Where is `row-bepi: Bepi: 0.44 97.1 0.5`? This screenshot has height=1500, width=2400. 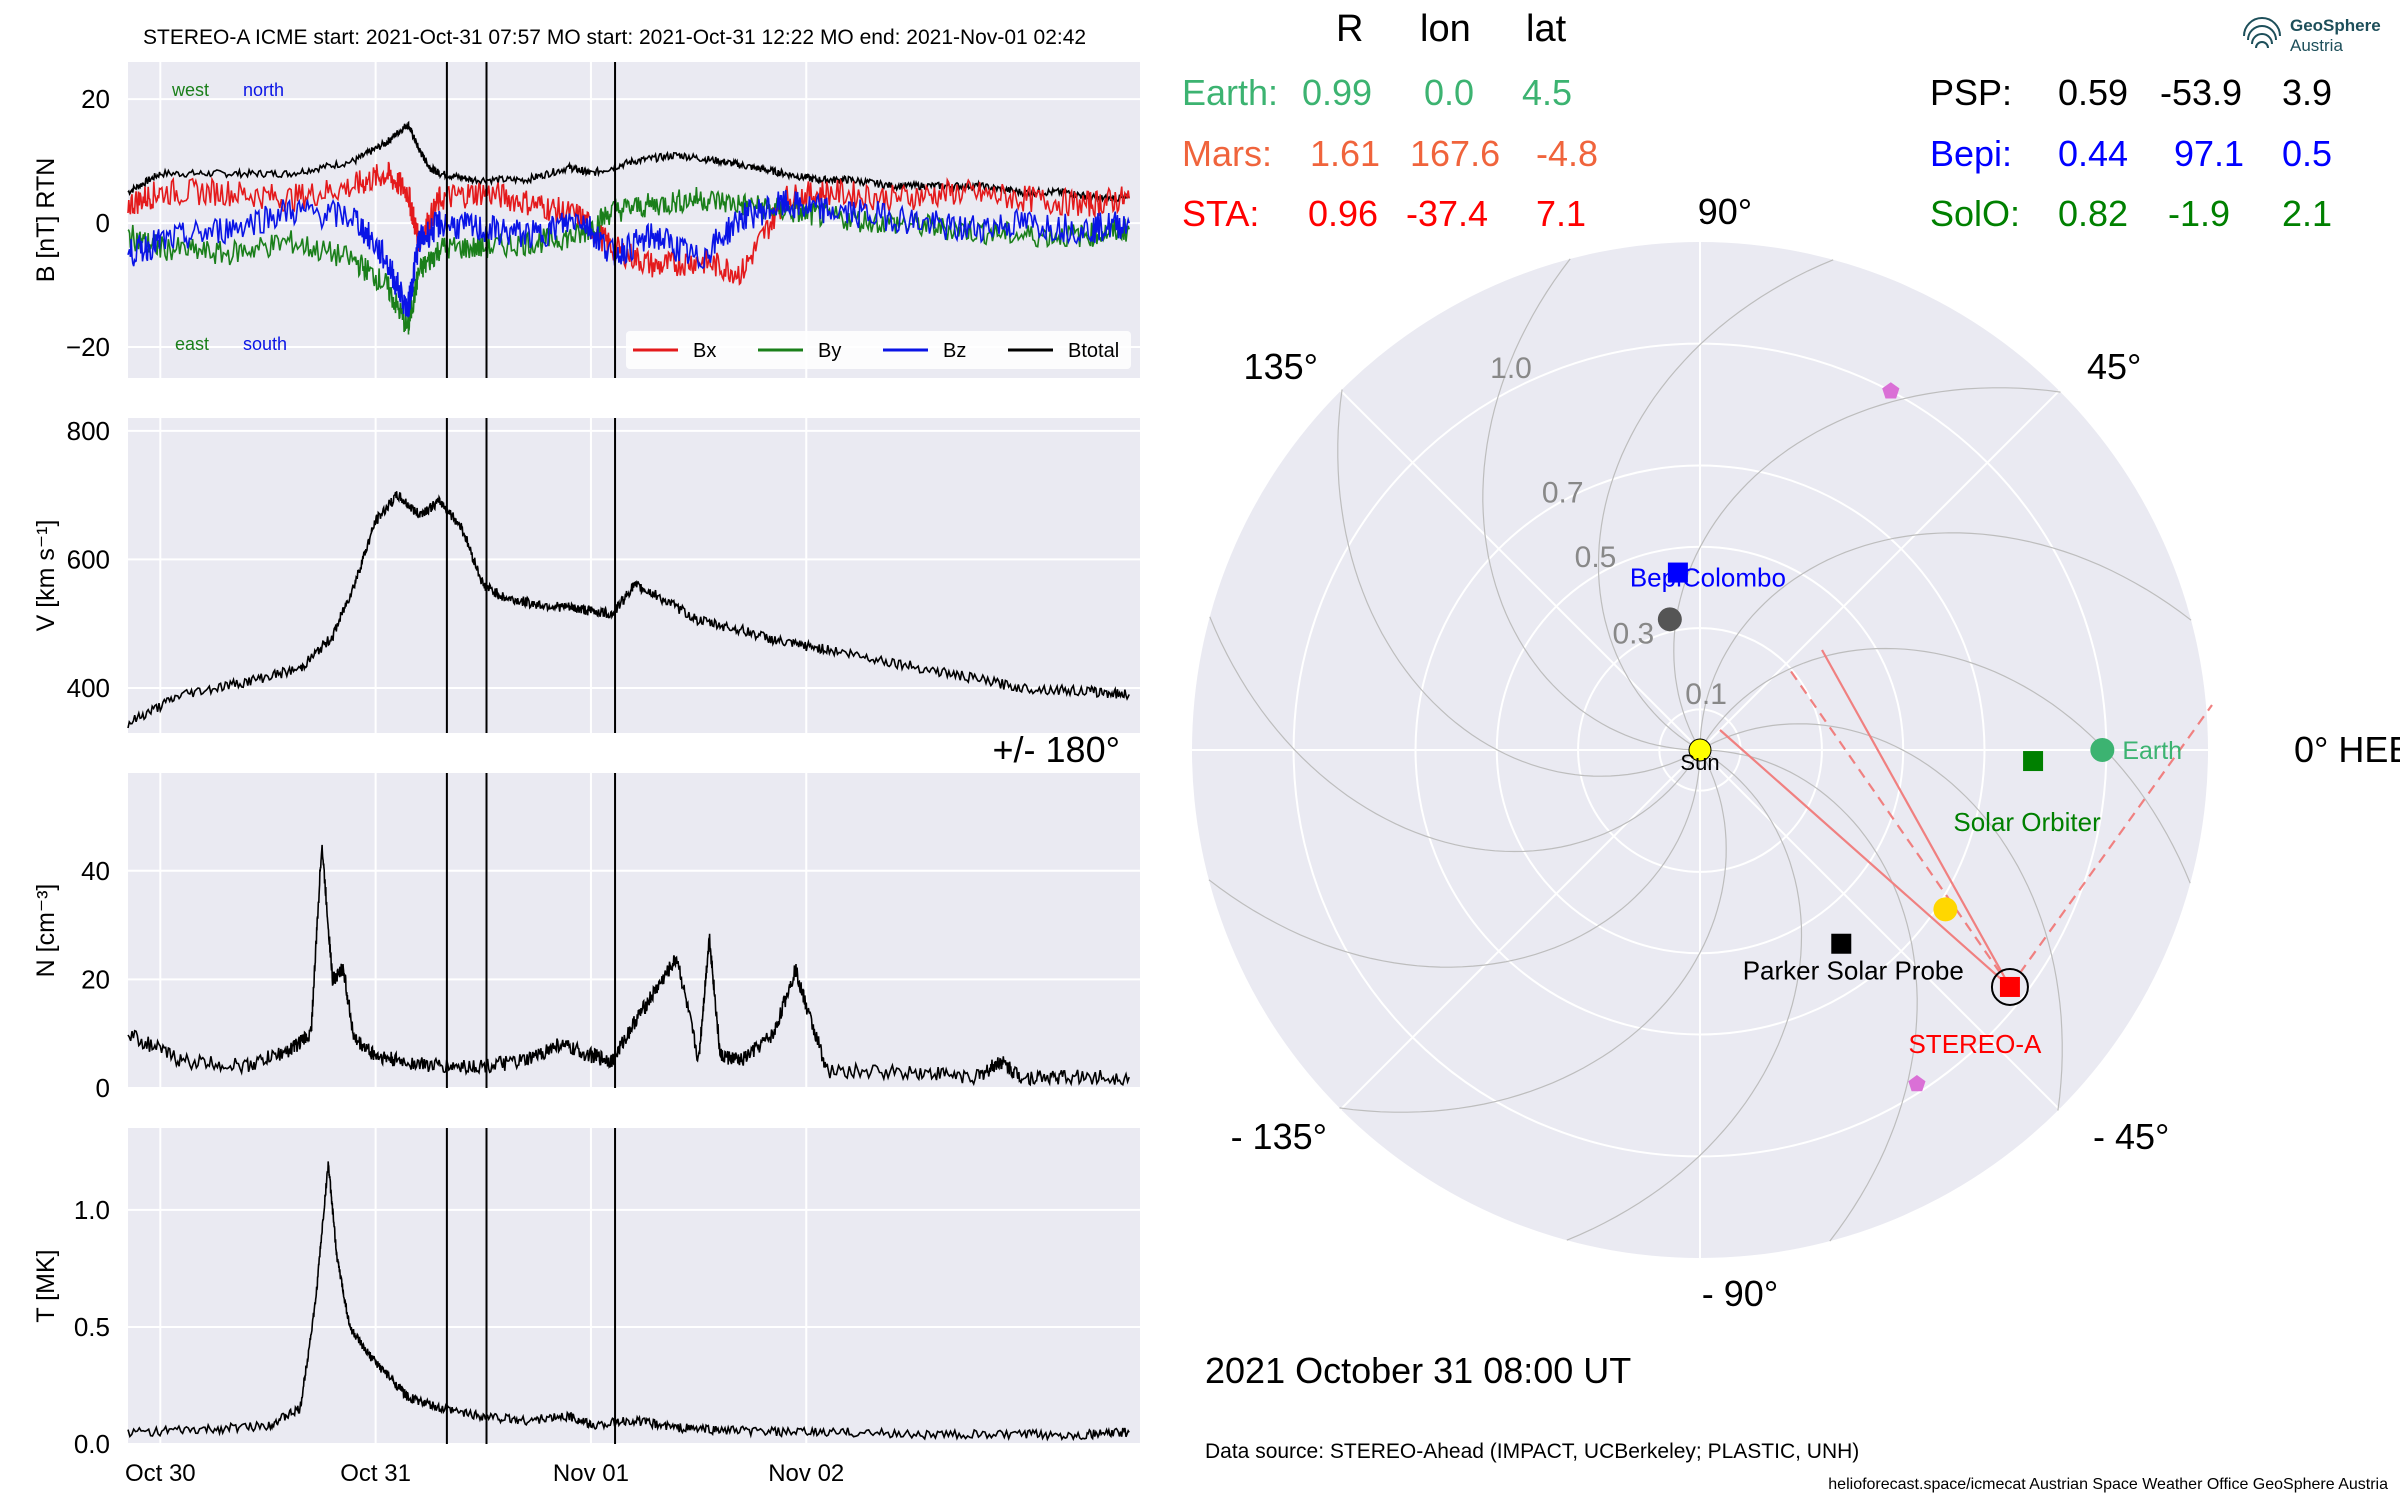 row-bepi: Bepi: 0.44 97.1 0.5 is located at coordinates (2131, 154).